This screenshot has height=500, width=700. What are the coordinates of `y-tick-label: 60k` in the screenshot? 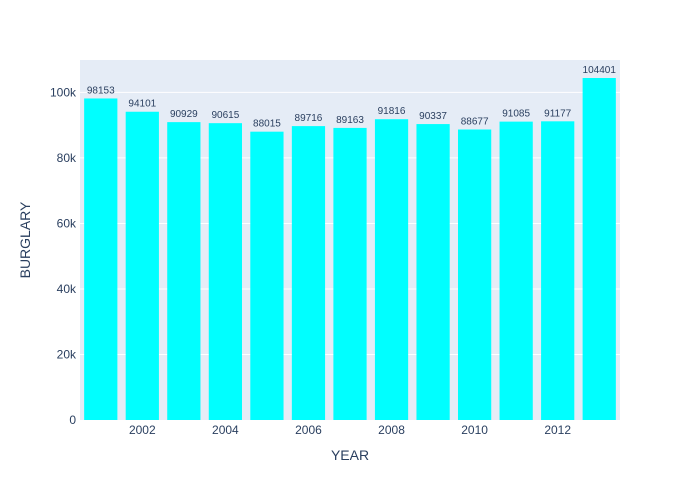 It's located at (67, 223).